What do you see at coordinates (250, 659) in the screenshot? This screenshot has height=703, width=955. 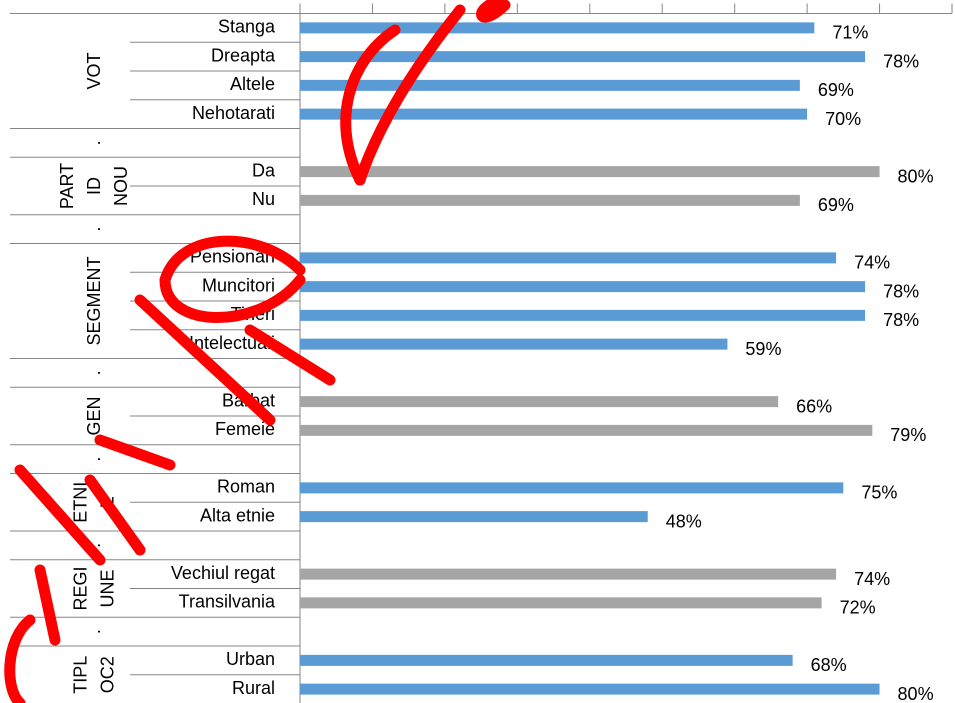 I see `category-label: Urban` at bounding box center [250, 659].